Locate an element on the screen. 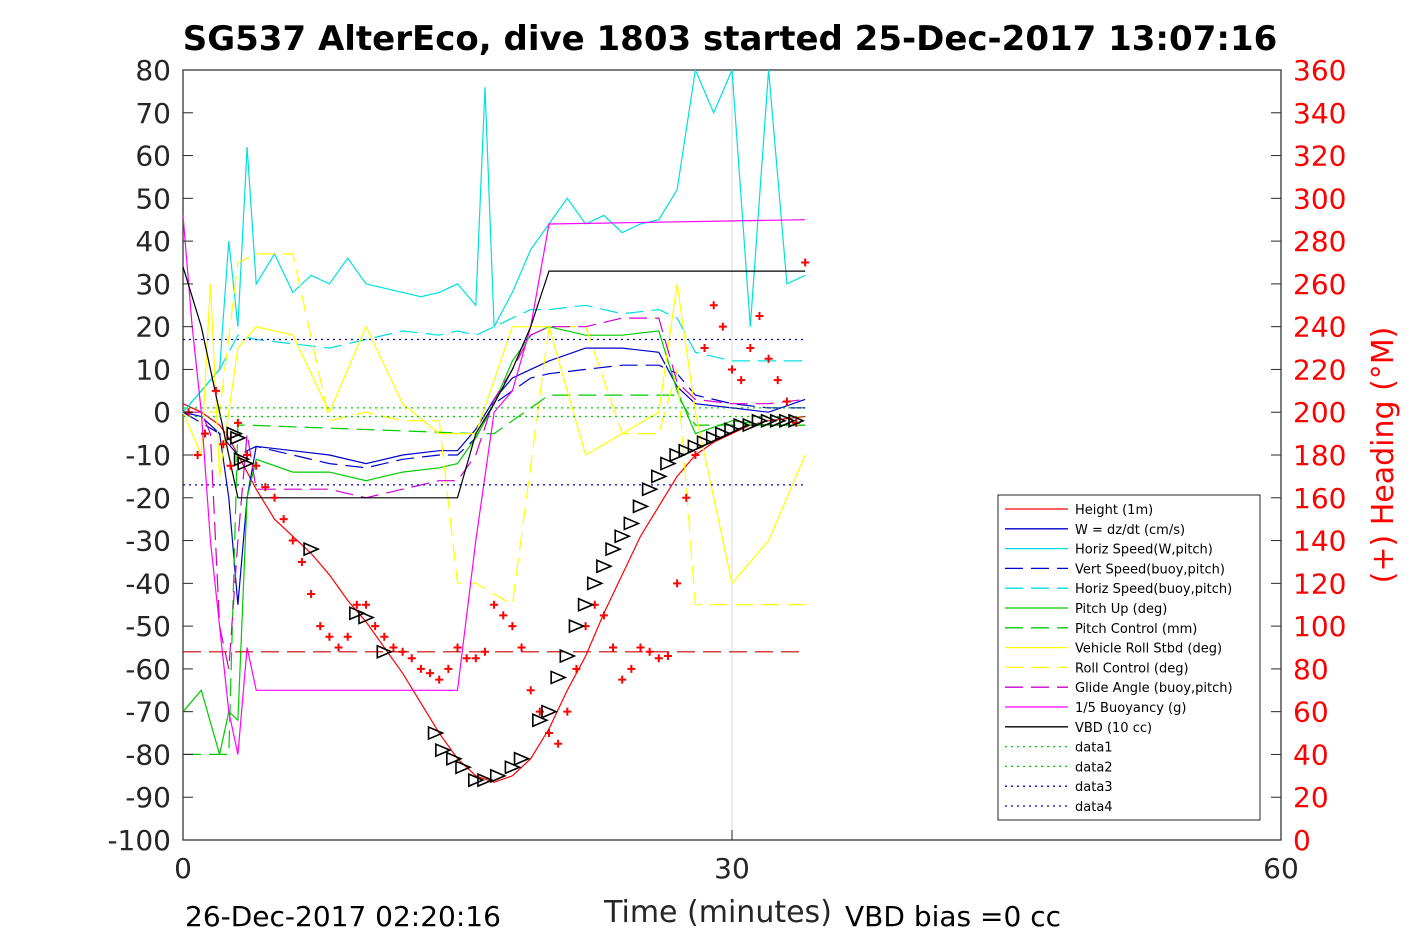 This screenshot has height=945, width=1417. y-tick-label: 50 is located at coordinates (153, 198).